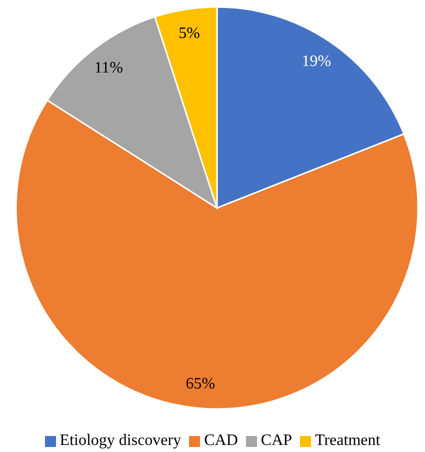 This screenshot has height=452, width=425. I want to click on slice-label: CAD, so click(221, 441).